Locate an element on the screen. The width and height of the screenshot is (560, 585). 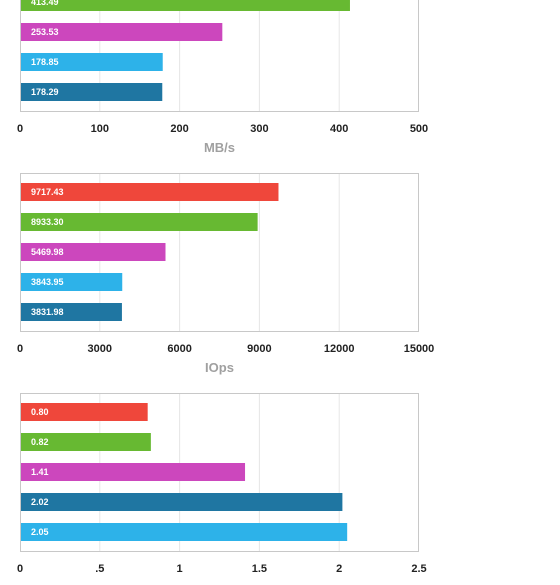
plot-frame is located at coordinates (219, 56).